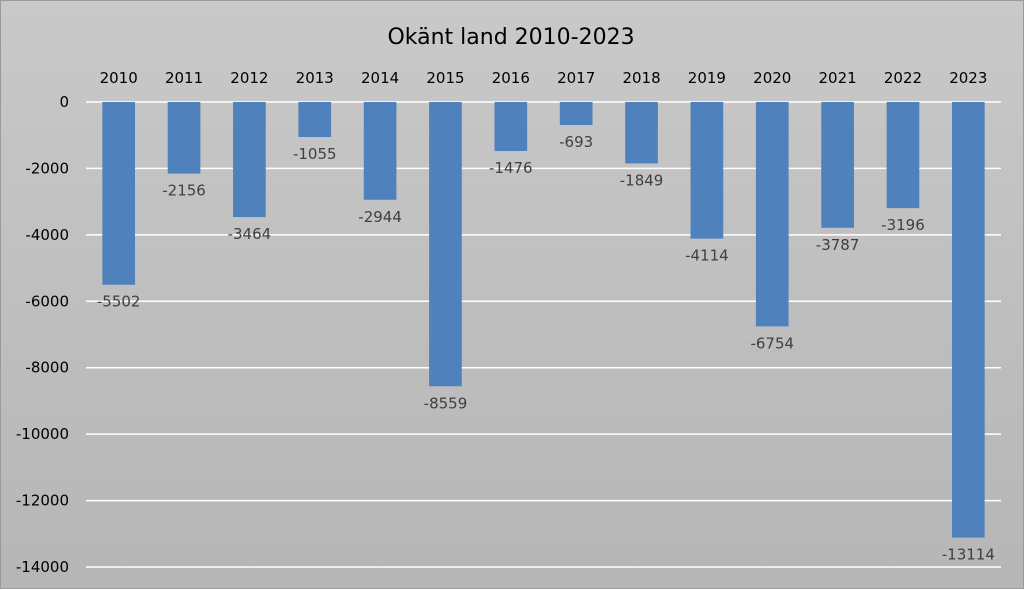 This screenshot has height=590, width=1024. What do you see at coordinates (315, 78) in the screenshot?
I see `category-label: 2013` at bounding box center [315, 78].